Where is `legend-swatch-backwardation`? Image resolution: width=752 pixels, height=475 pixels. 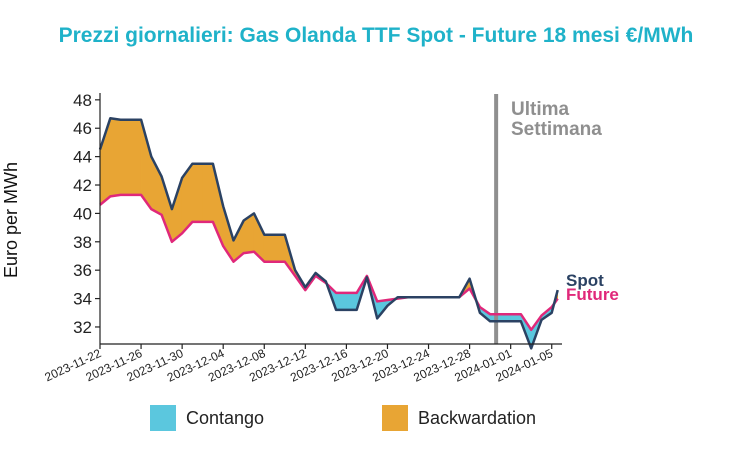
legend-swatch-backwardation is located at coordinates (395, 418).